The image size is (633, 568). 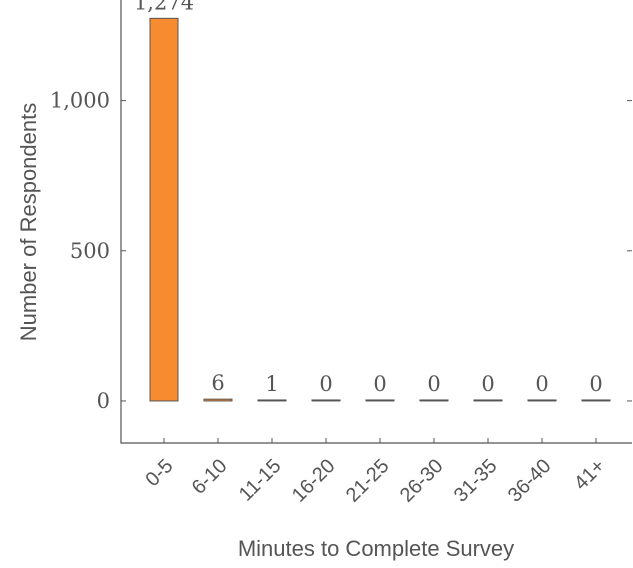 What do you see at coordinates (590, 475) in the screenshot?
I see `x-tick-label: 41+` at bounding box center [590, 475].